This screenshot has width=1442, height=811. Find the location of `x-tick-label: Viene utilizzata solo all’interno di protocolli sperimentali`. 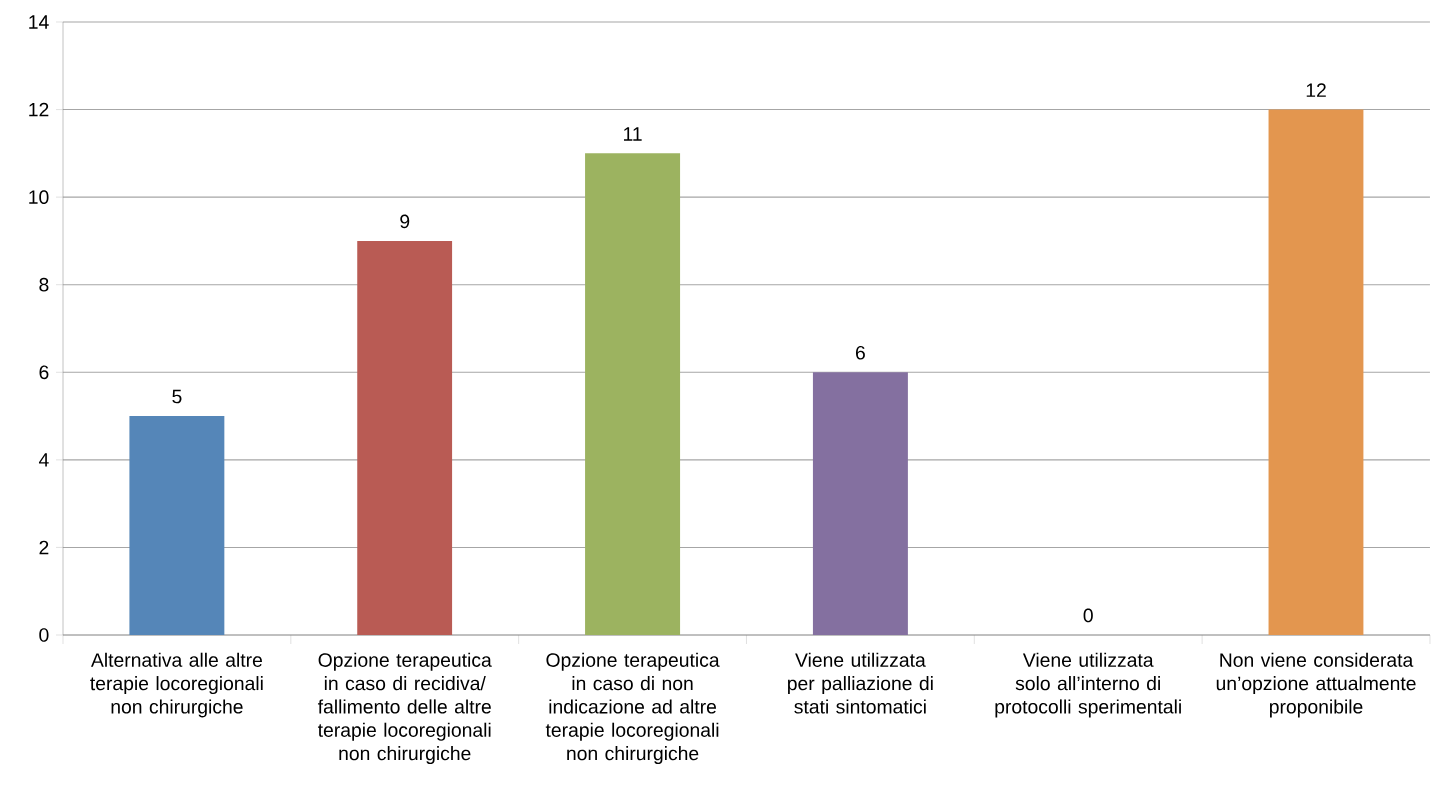

x-tick-label: Viene utilizzata solo all’interno di protocolli sperimentali is located at coordinates (1088, 685).